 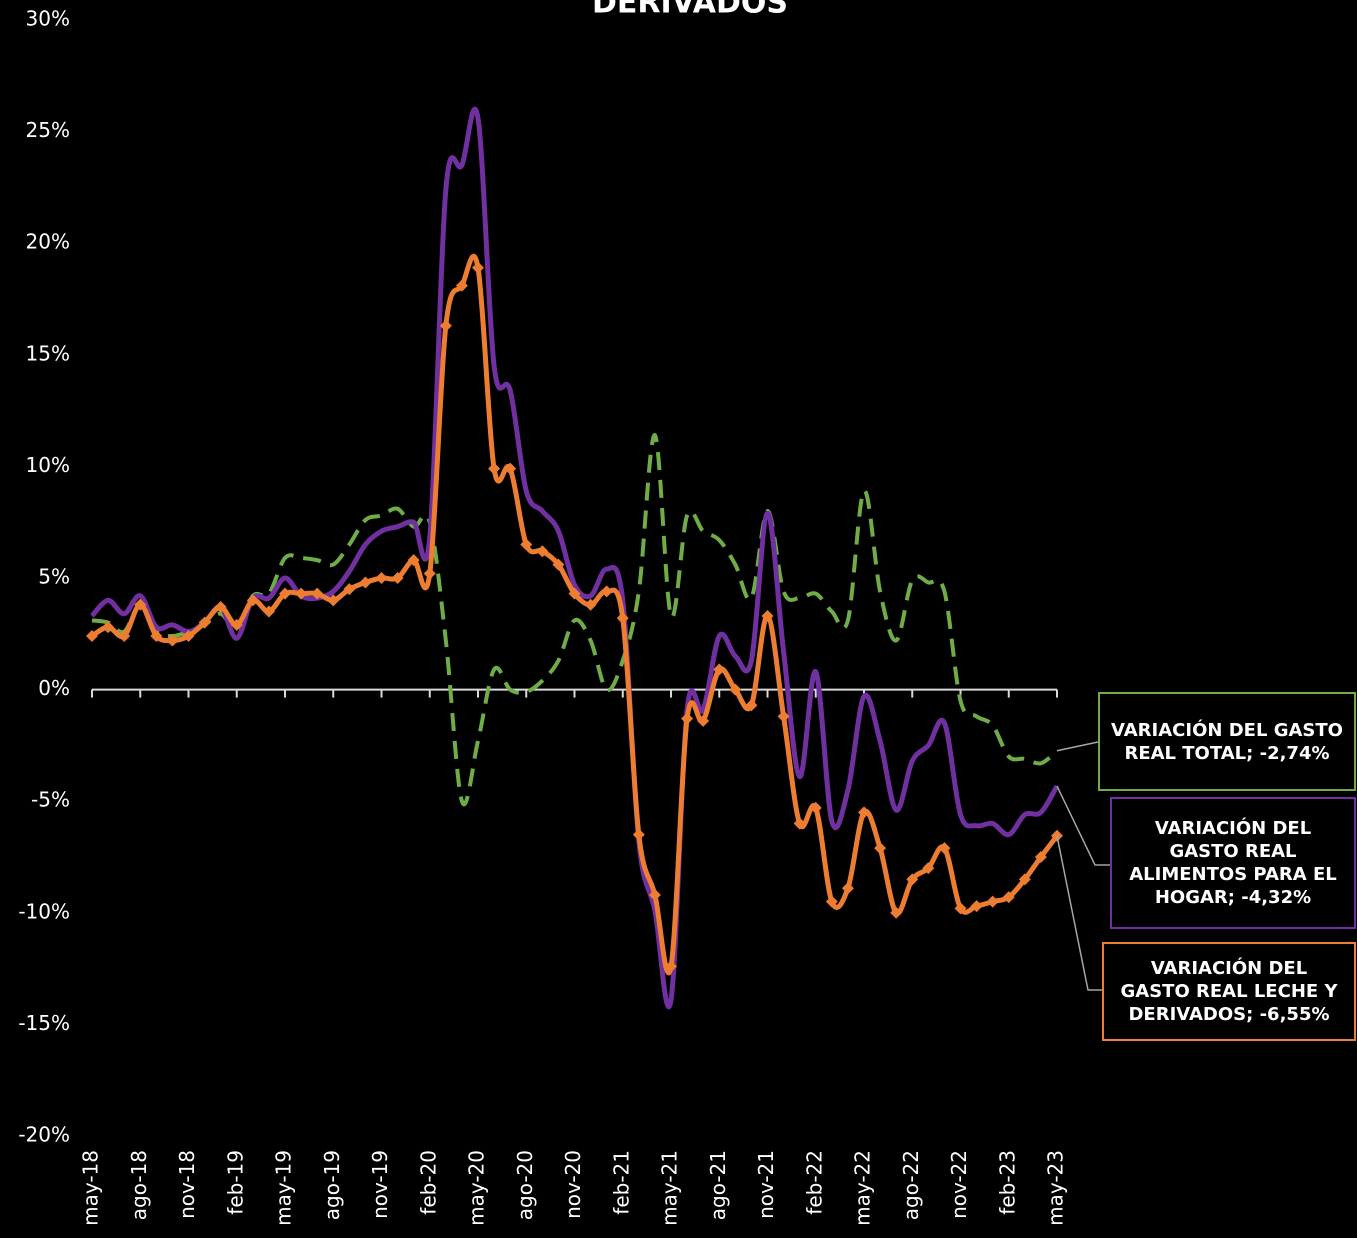 I want to click on y-tick-label: -10%, so click(x=44, y=911).